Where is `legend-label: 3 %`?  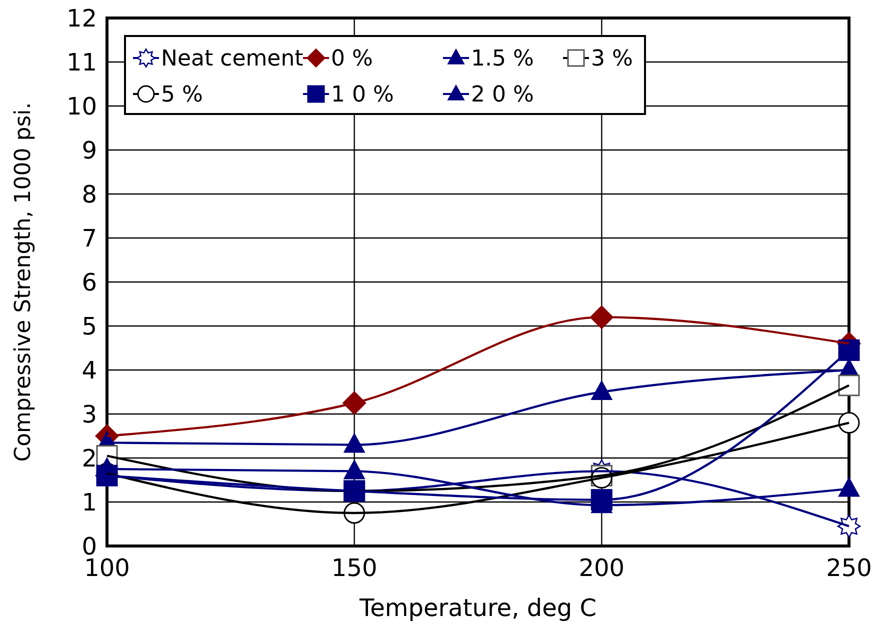 legend-label: 3 % is located at coordinates (612, 59).